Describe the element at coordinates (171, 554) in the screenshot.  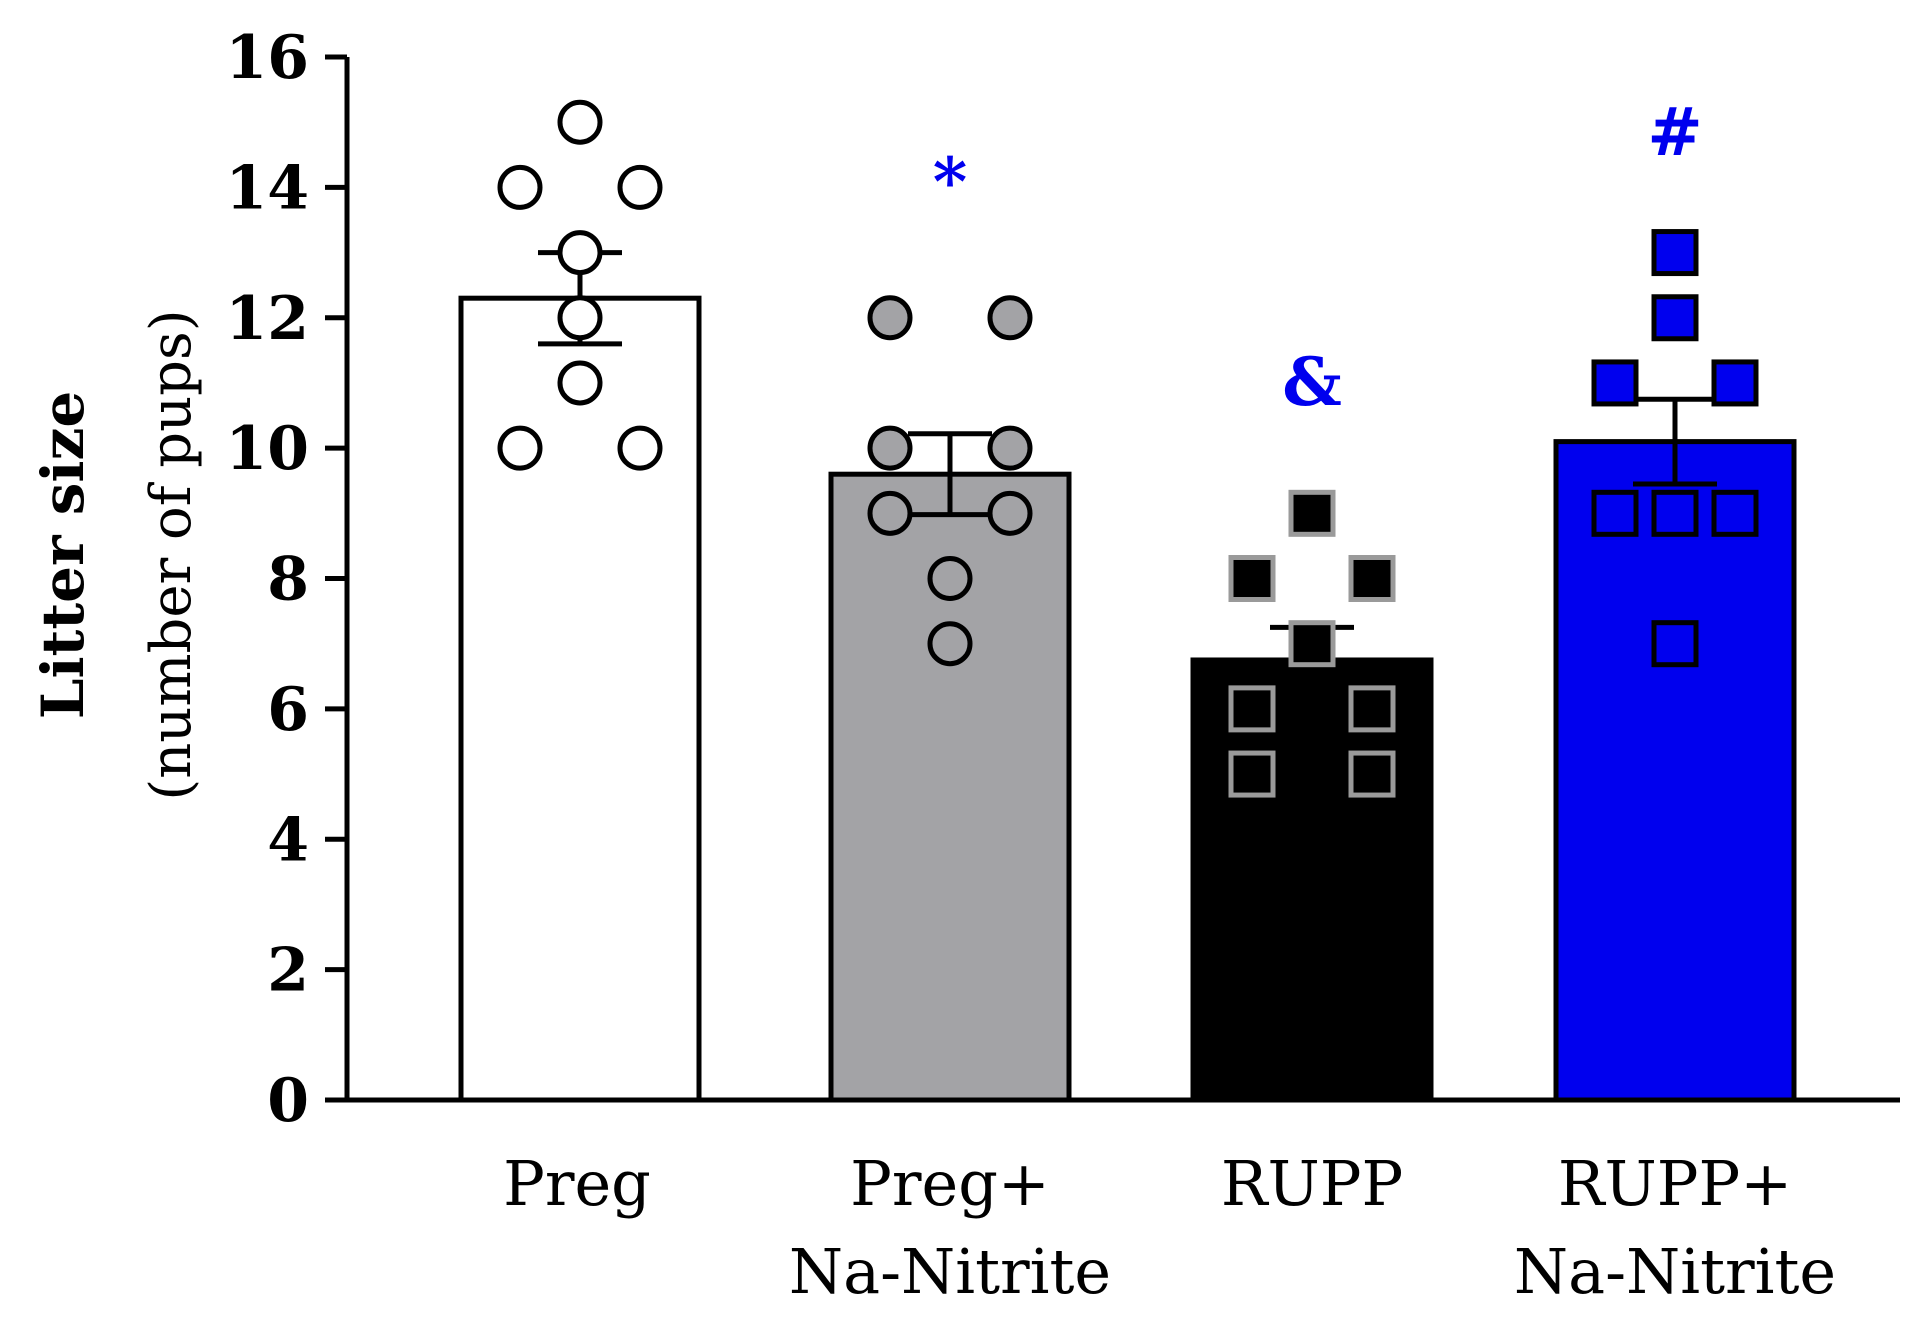
I see `y-axis-sublabel: (number of pups)` at that location.